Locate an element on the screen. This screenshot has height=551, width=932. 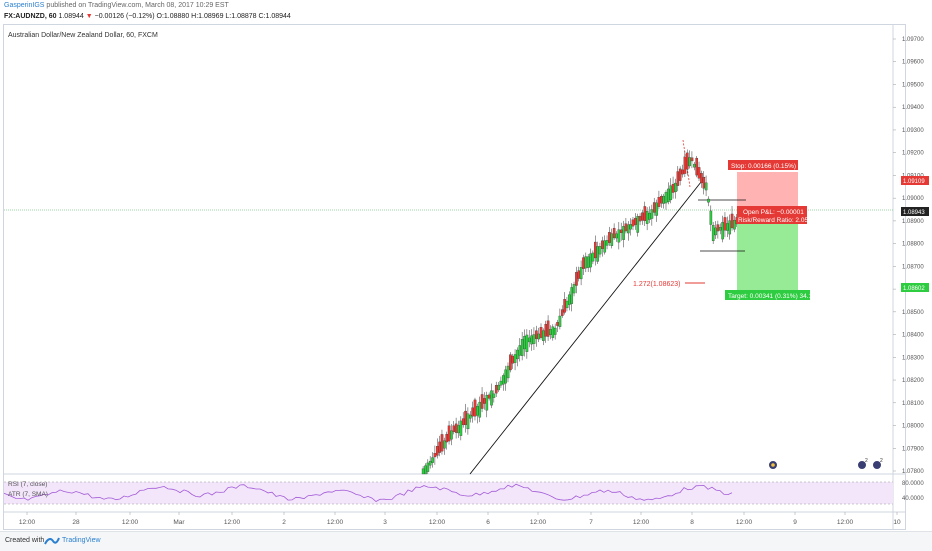
time-axis-label: 6 is located at coordinates (488, 522).